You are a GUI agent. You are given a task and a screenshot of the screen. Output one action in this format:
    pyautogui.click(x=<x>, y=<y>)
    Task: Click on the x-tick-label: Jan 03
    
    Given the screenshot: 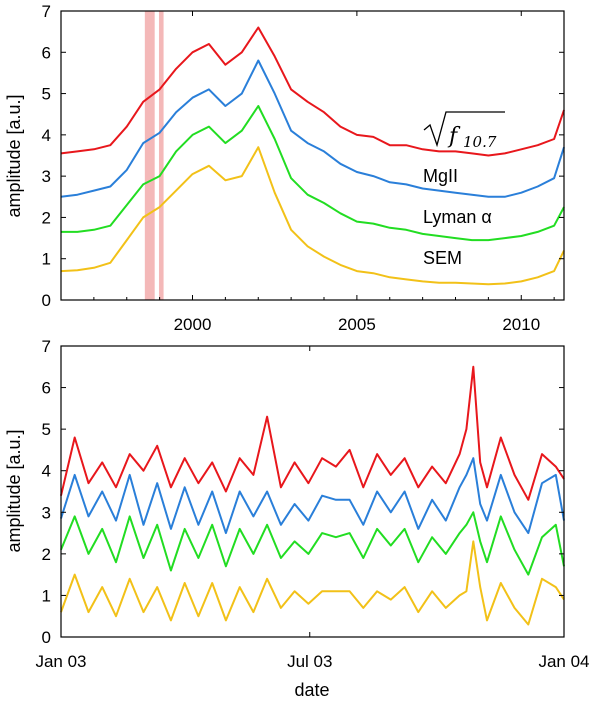 What is the action you would take?
    pyautogui.click(x=60, y=661)
    